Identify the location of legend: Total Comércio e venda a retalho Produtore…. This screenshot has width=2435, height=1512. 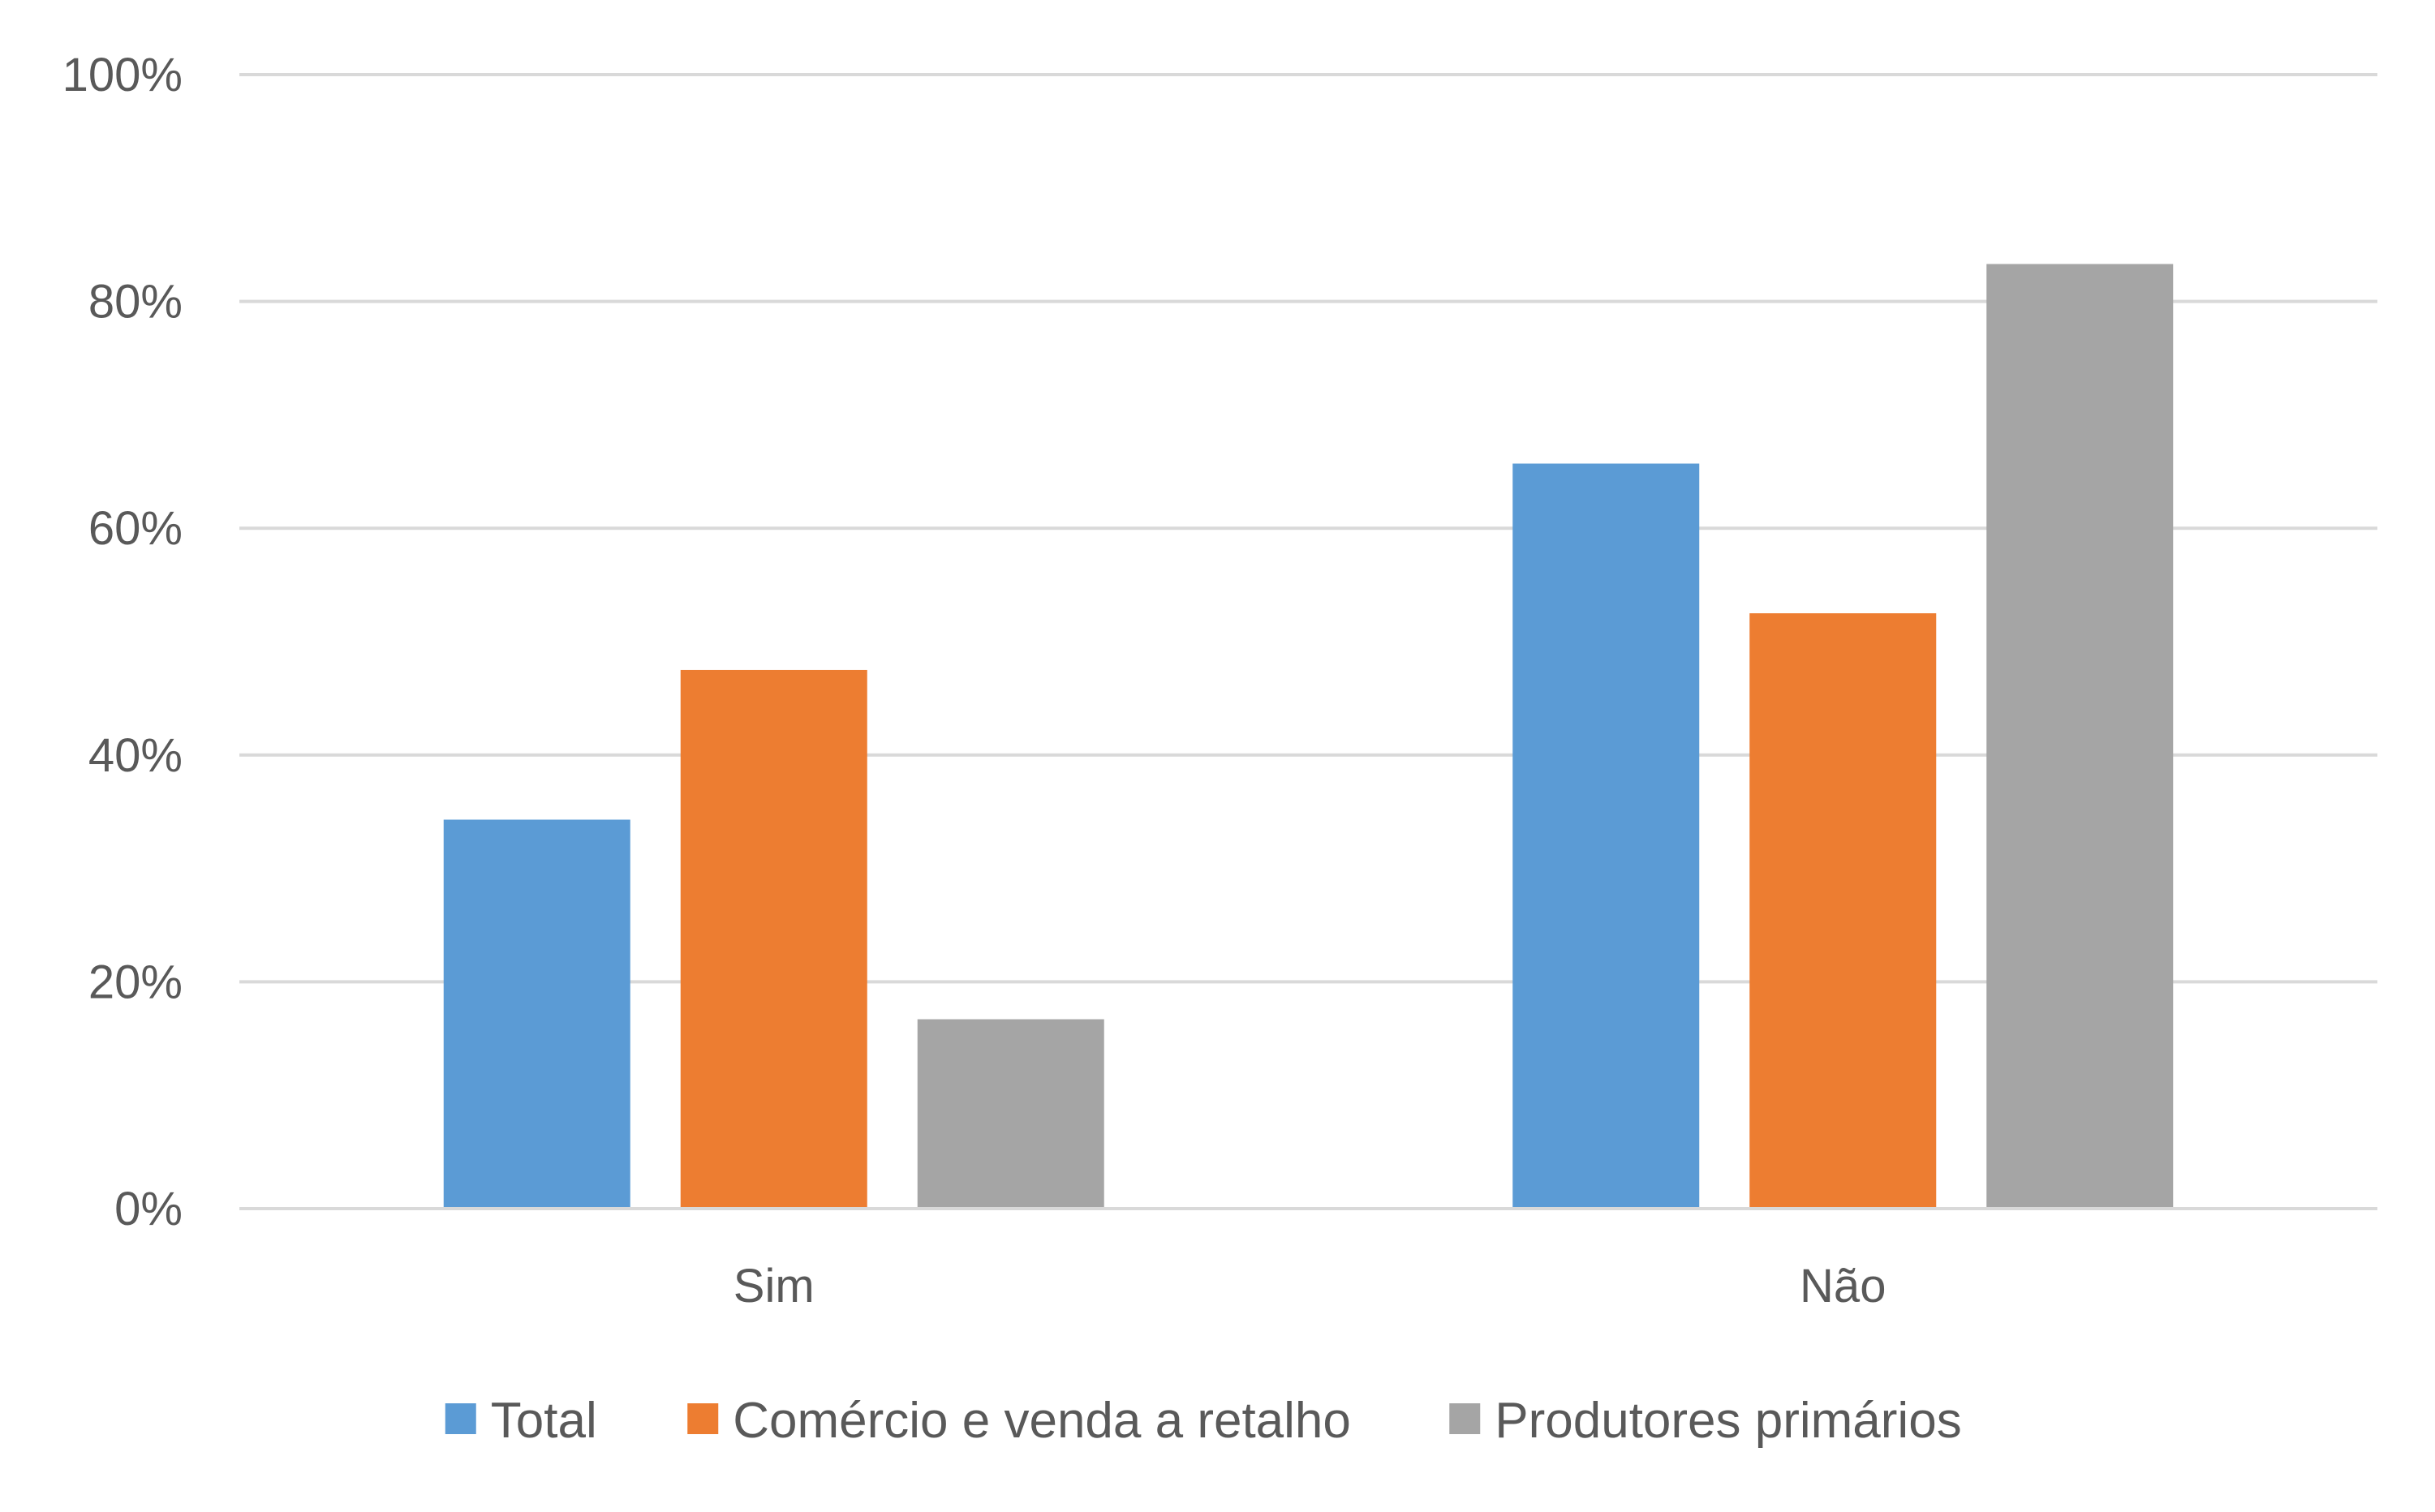
(1203, 1421).